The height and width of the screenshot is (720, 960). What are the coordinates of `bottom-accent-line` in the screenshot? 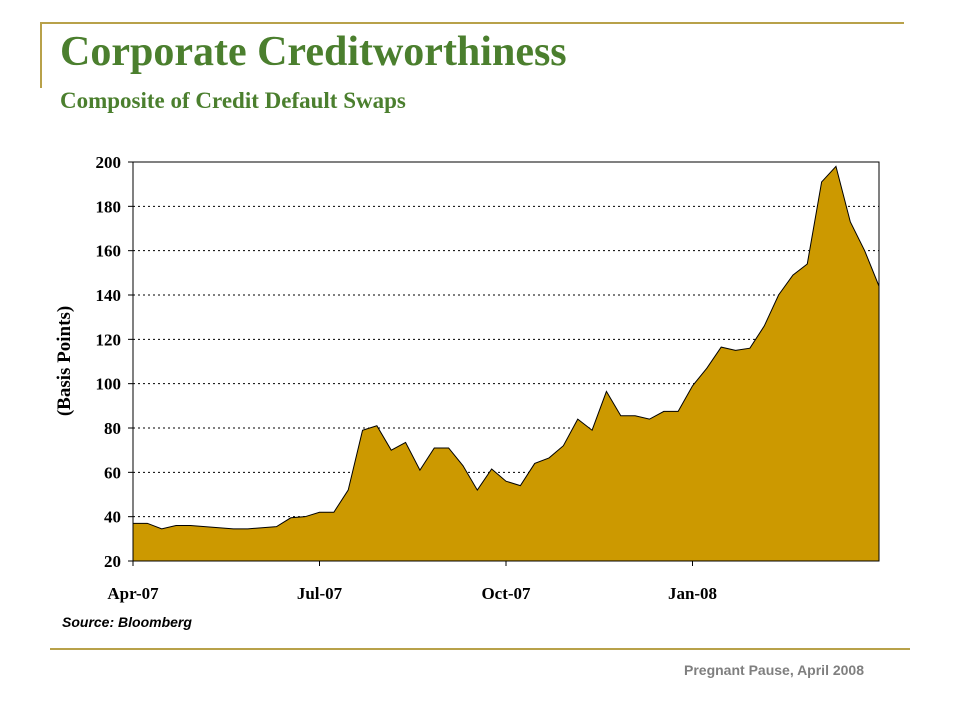 It's located at (480, 649).